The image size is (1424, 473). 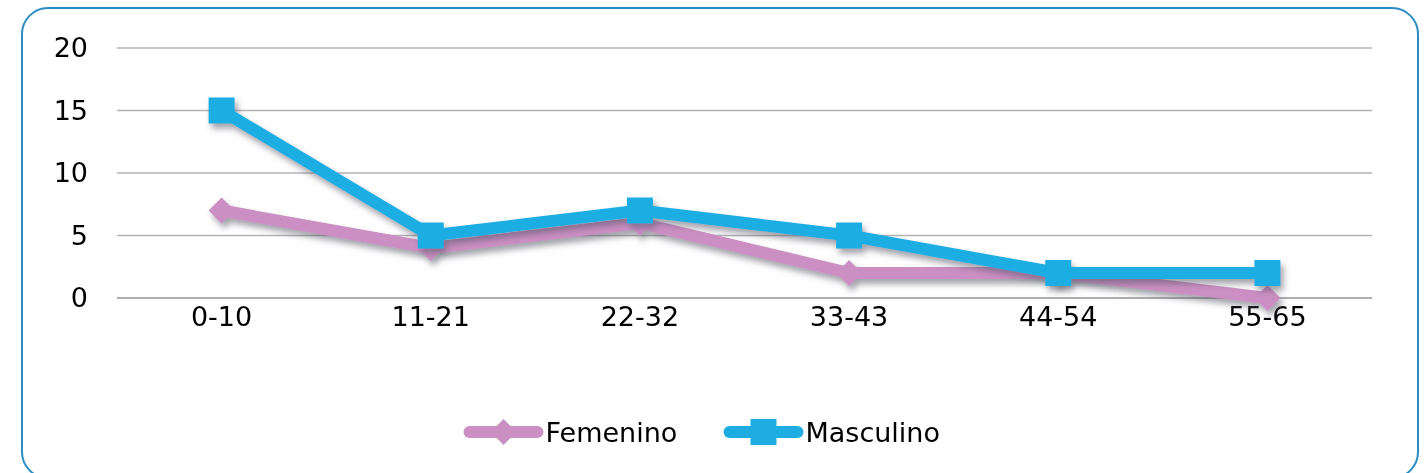 I want to click on x-tick-label: 0-10, so click(x=221, y=316).